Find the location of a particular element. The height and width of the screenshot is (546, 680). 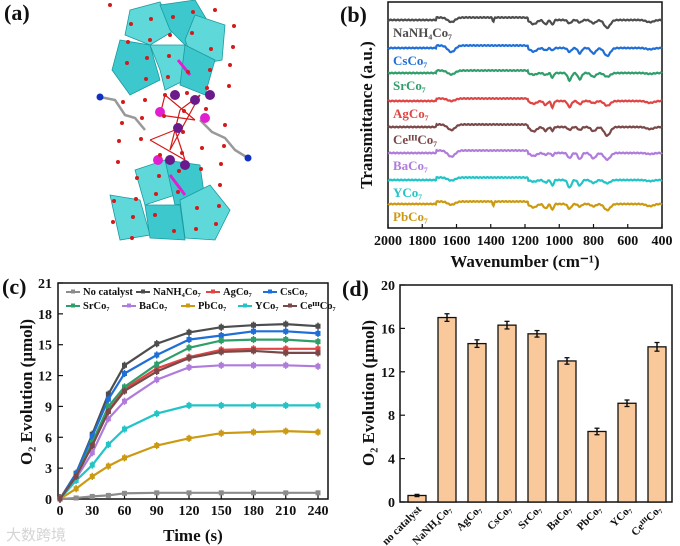

panel-label-b: (b) is located at coordinates (353, 14).